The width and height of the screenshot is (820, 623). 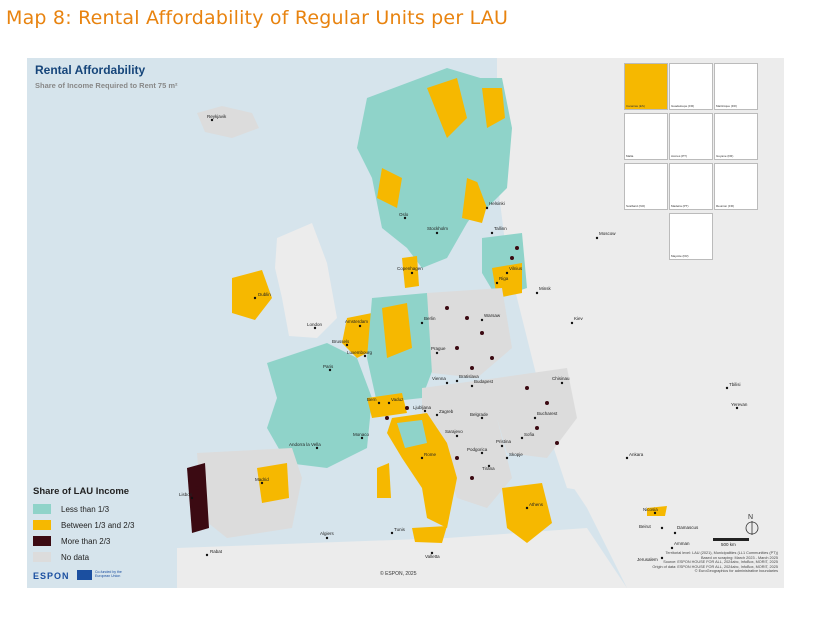 What do you see at coordinates (429, 534) in the screenshot?
I see `sicily` at bounding box center [429, 534].